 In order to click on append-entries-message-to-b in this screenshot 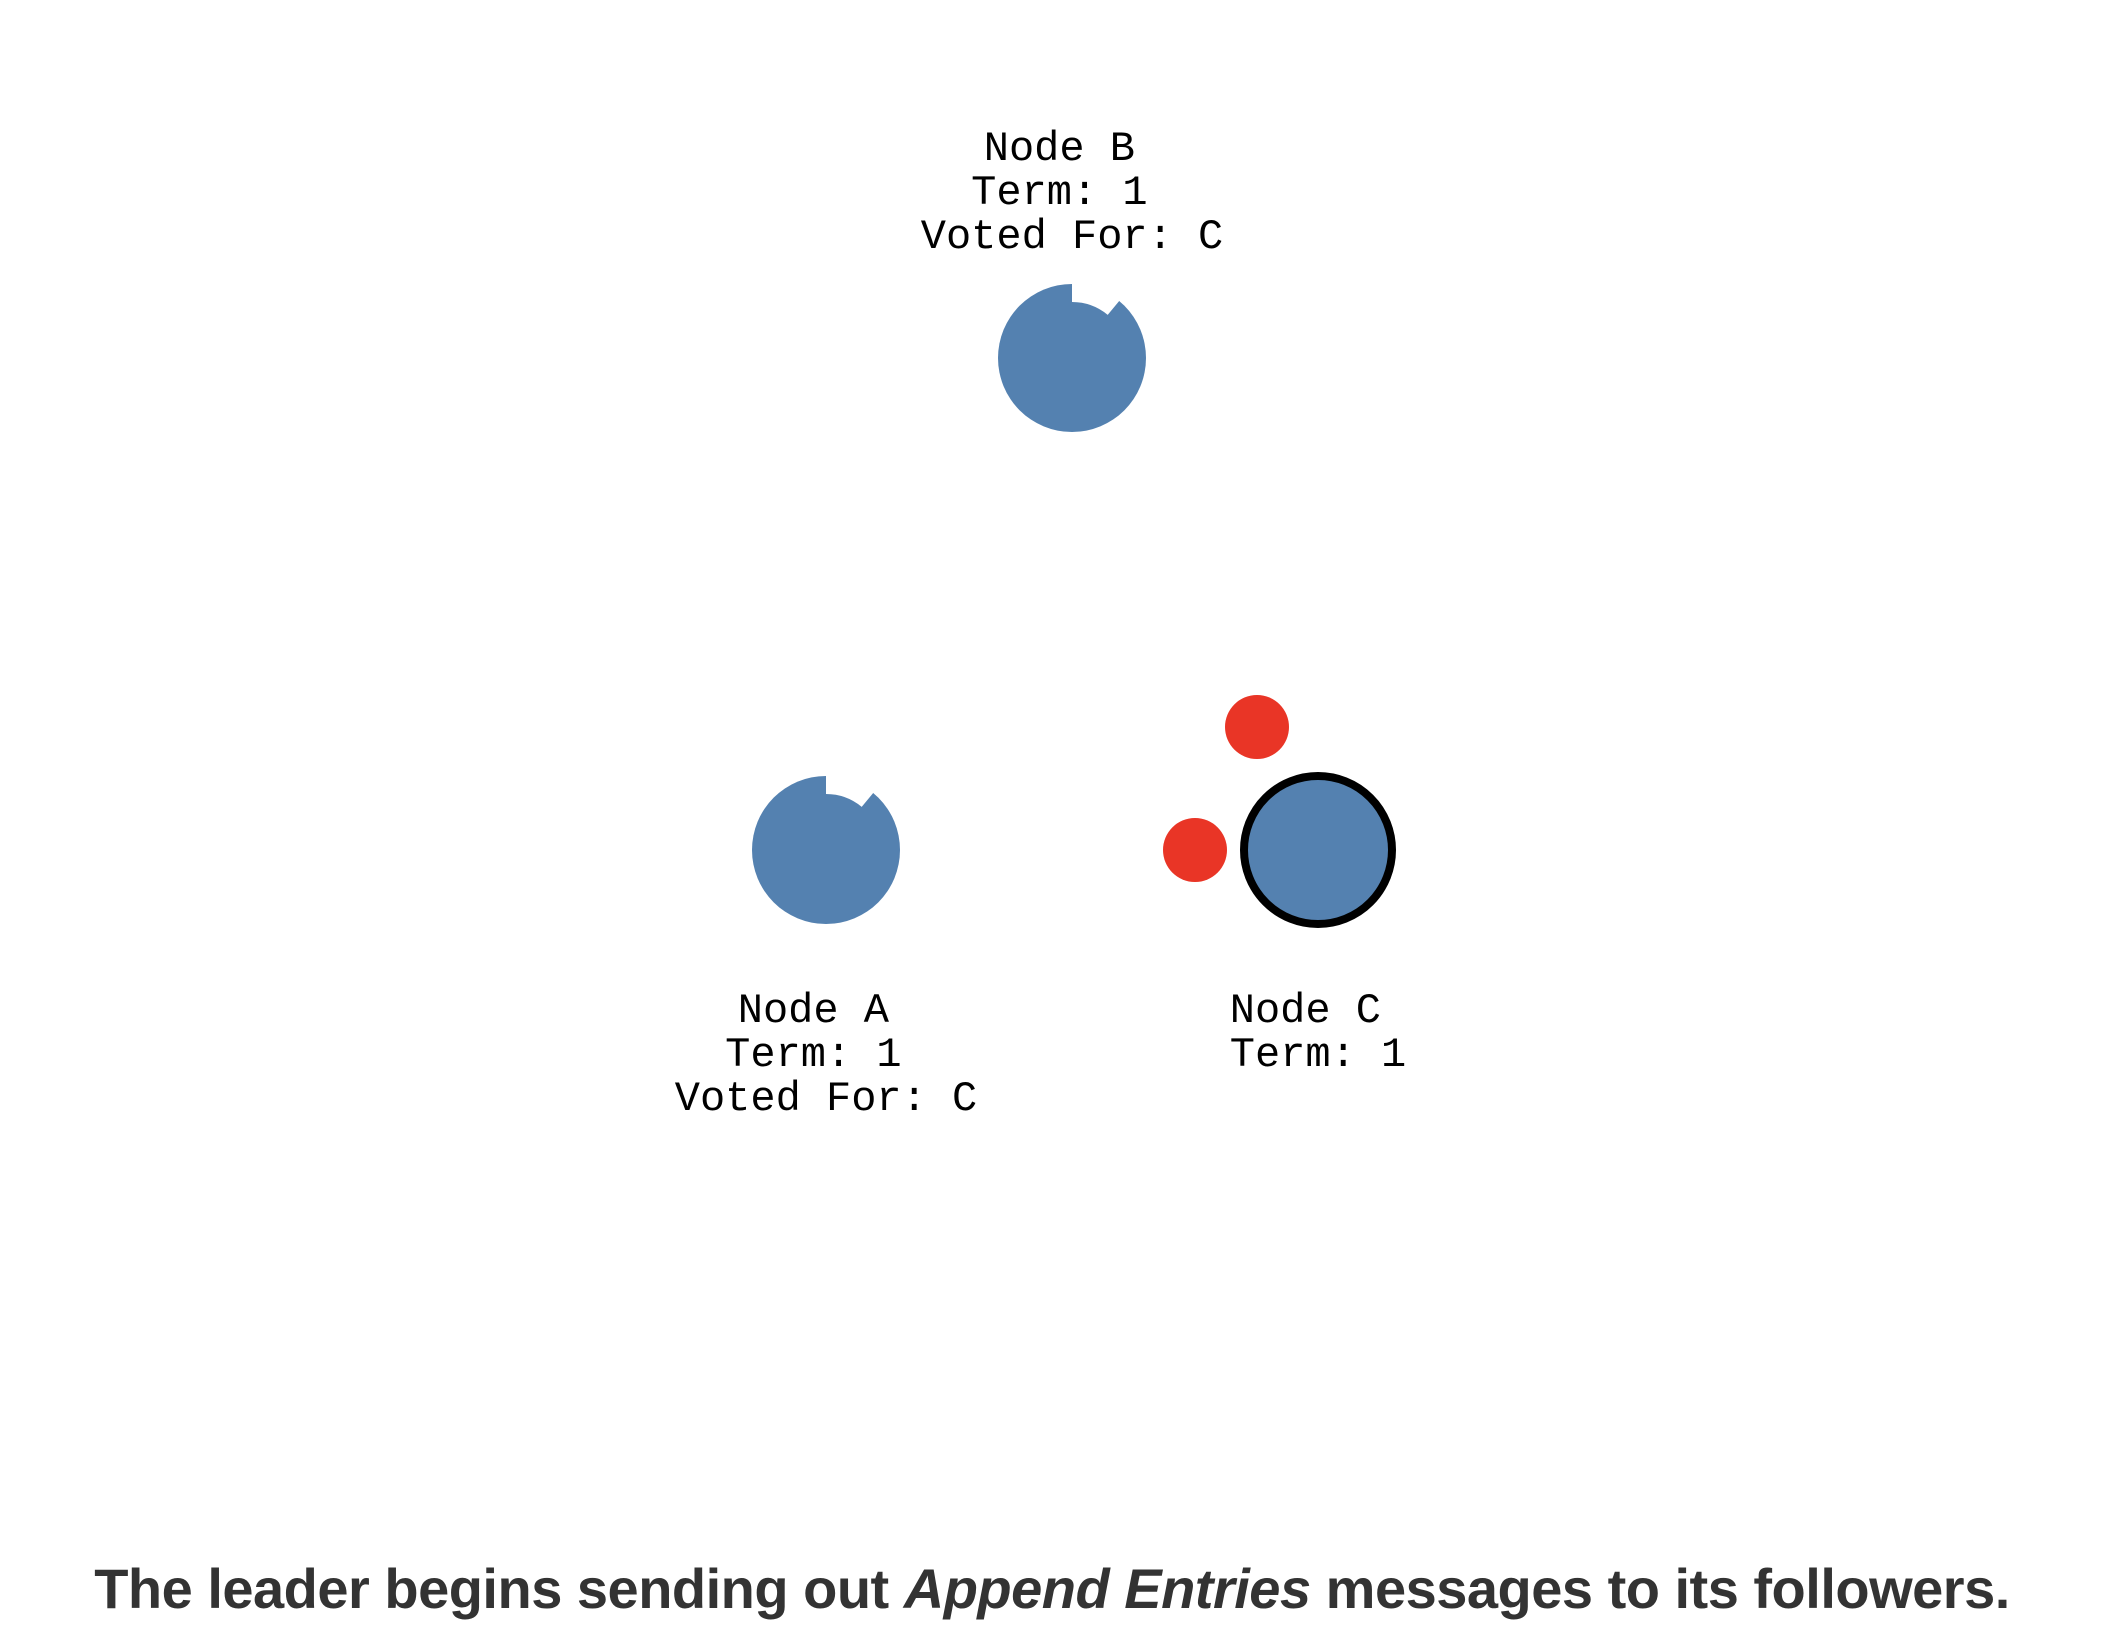, I will do `click(1257, 727)`.